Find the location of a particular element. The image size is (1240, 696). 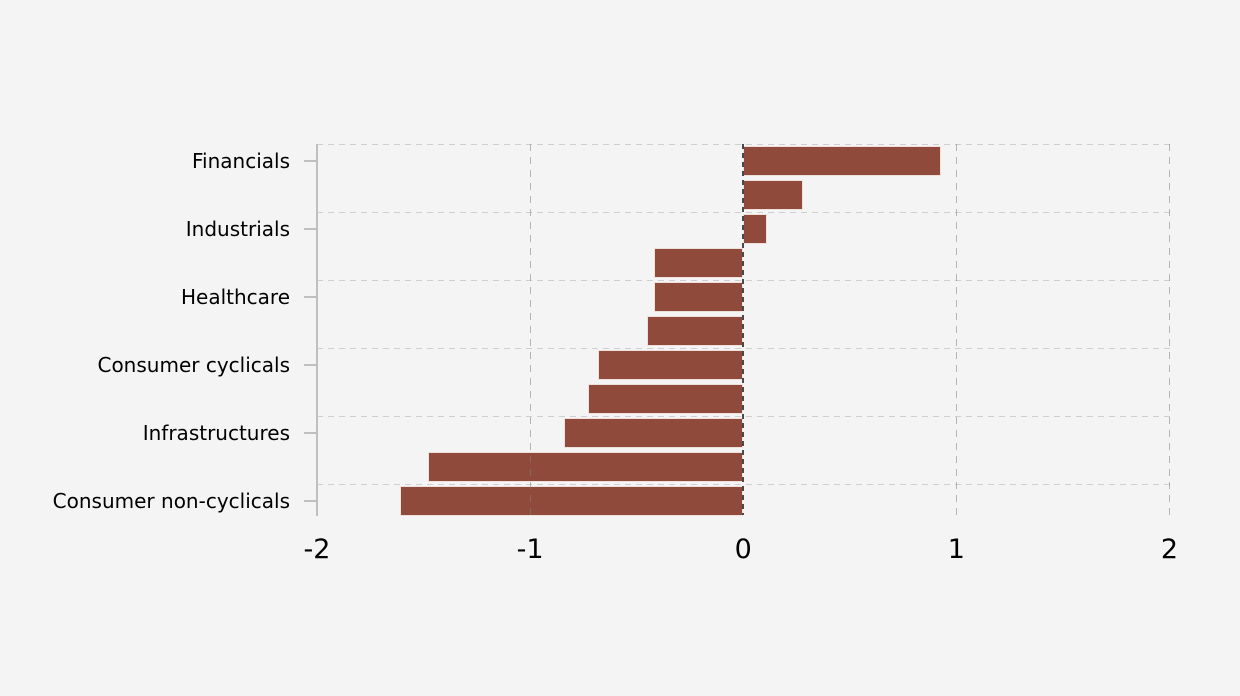

category-label: Industrials is located at coordinates (237, 229).